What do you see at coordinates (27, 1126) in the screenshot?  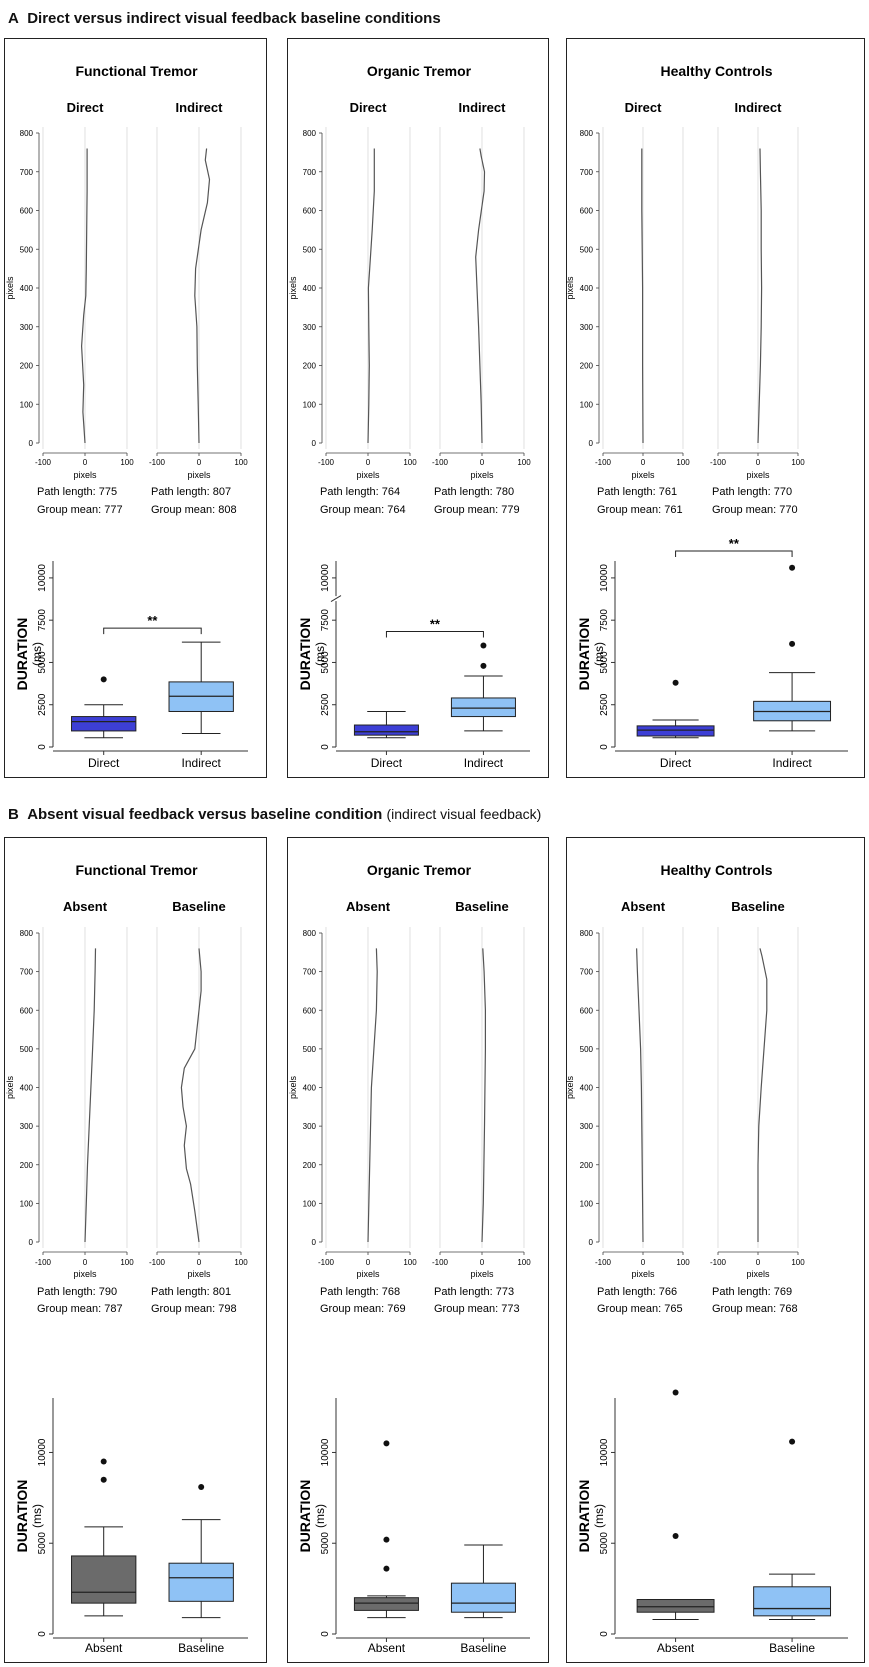 I see `traj-y-tick-label: 300` at bounding box center [27, 1126].